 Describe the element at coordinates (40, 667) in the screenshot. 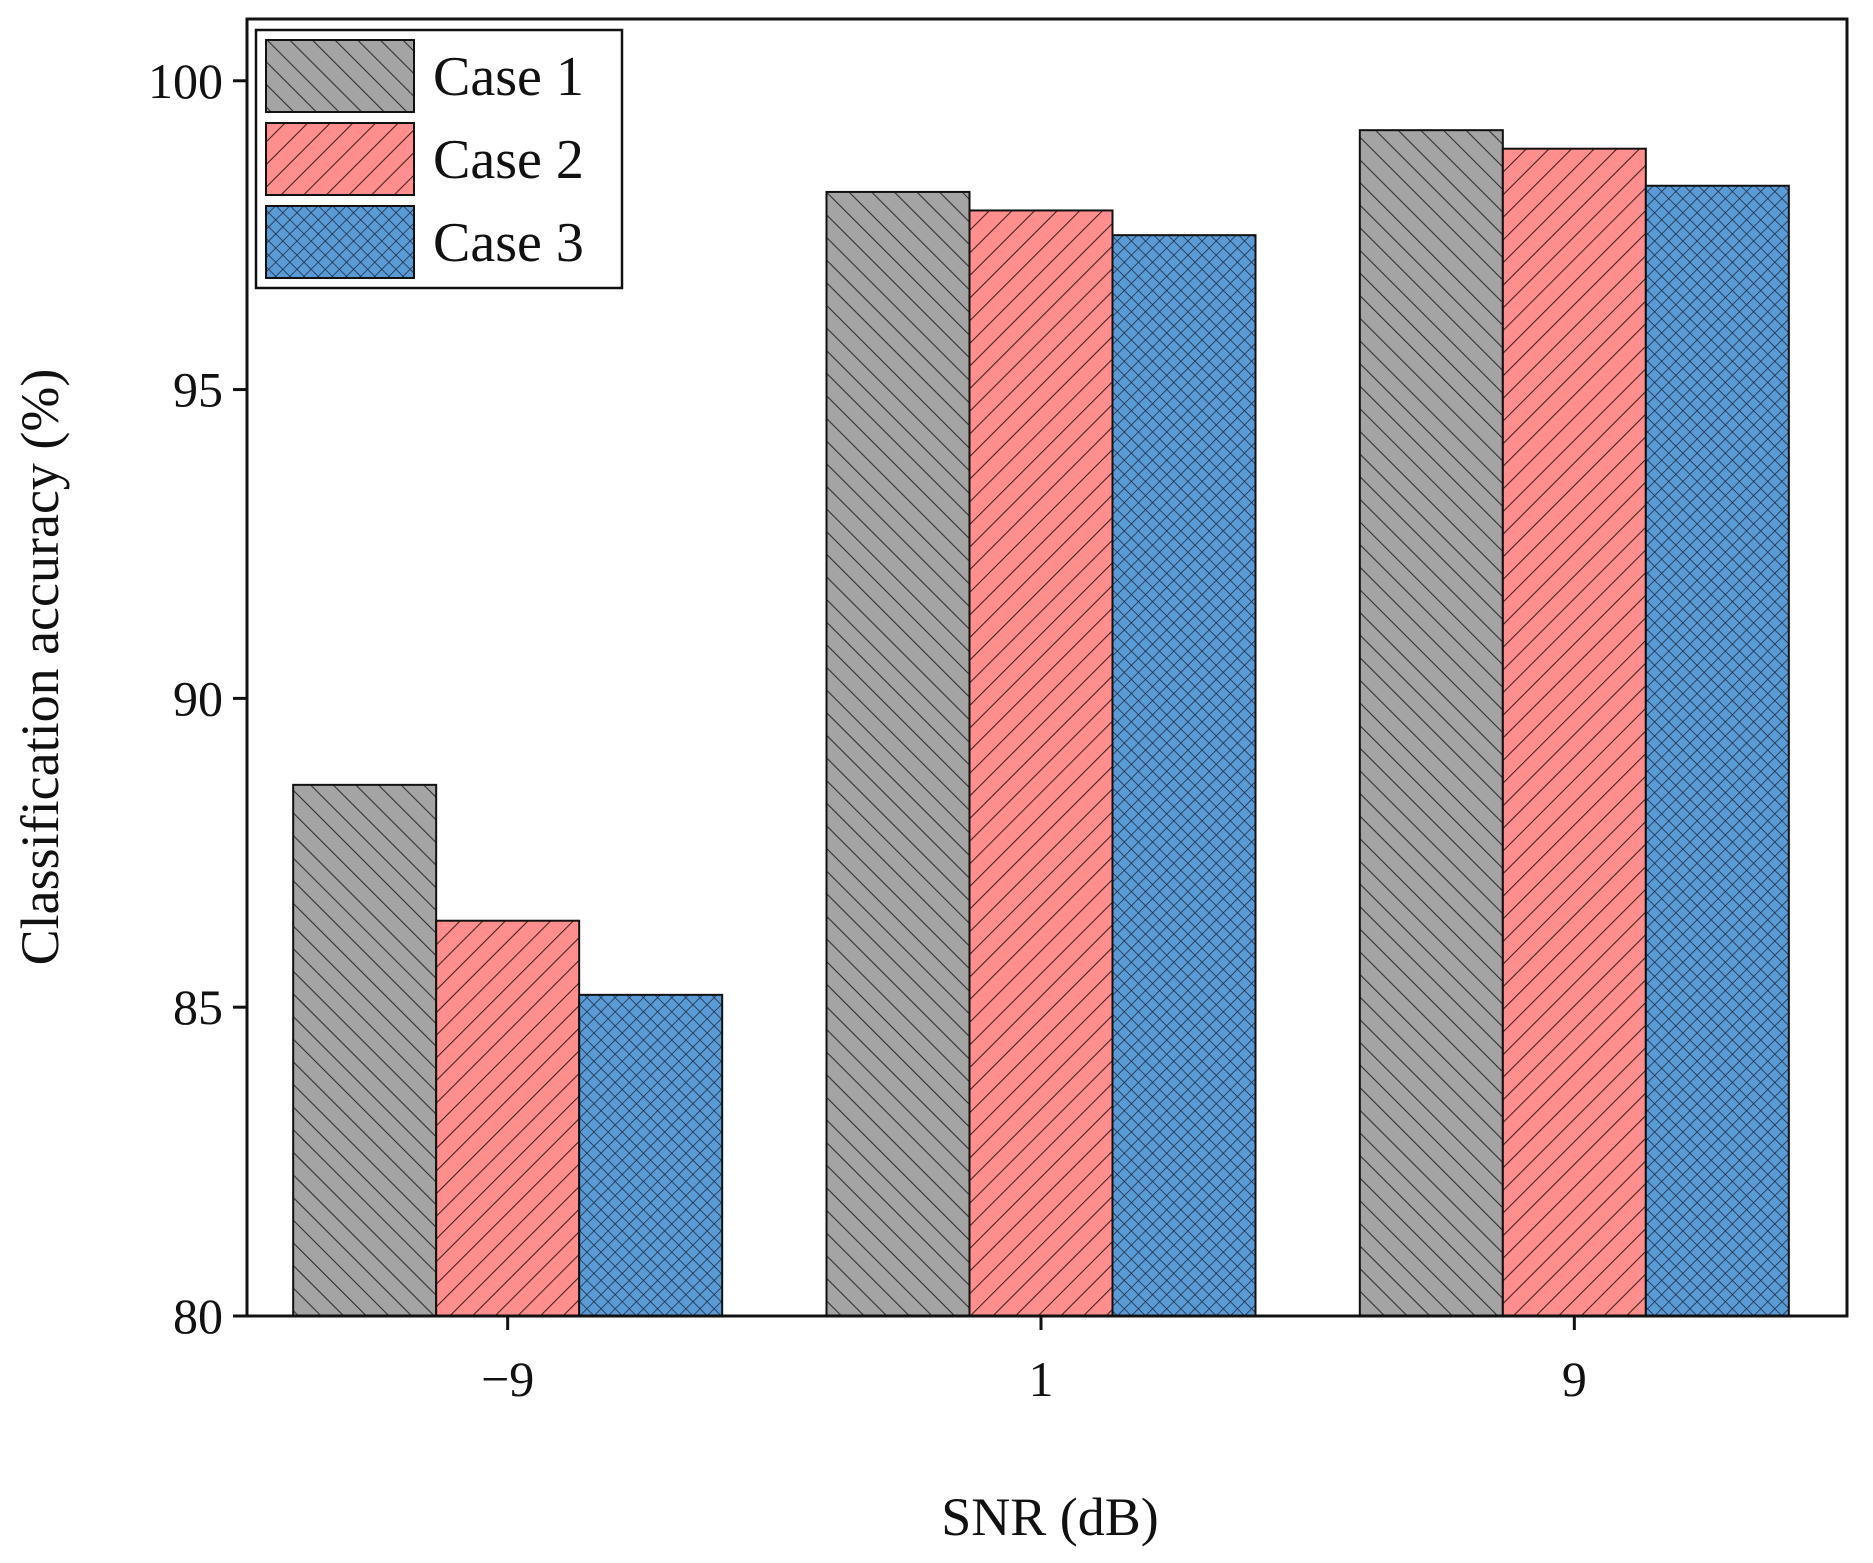

I see `y-axis-label: Classification accuracy (%)` at that location.